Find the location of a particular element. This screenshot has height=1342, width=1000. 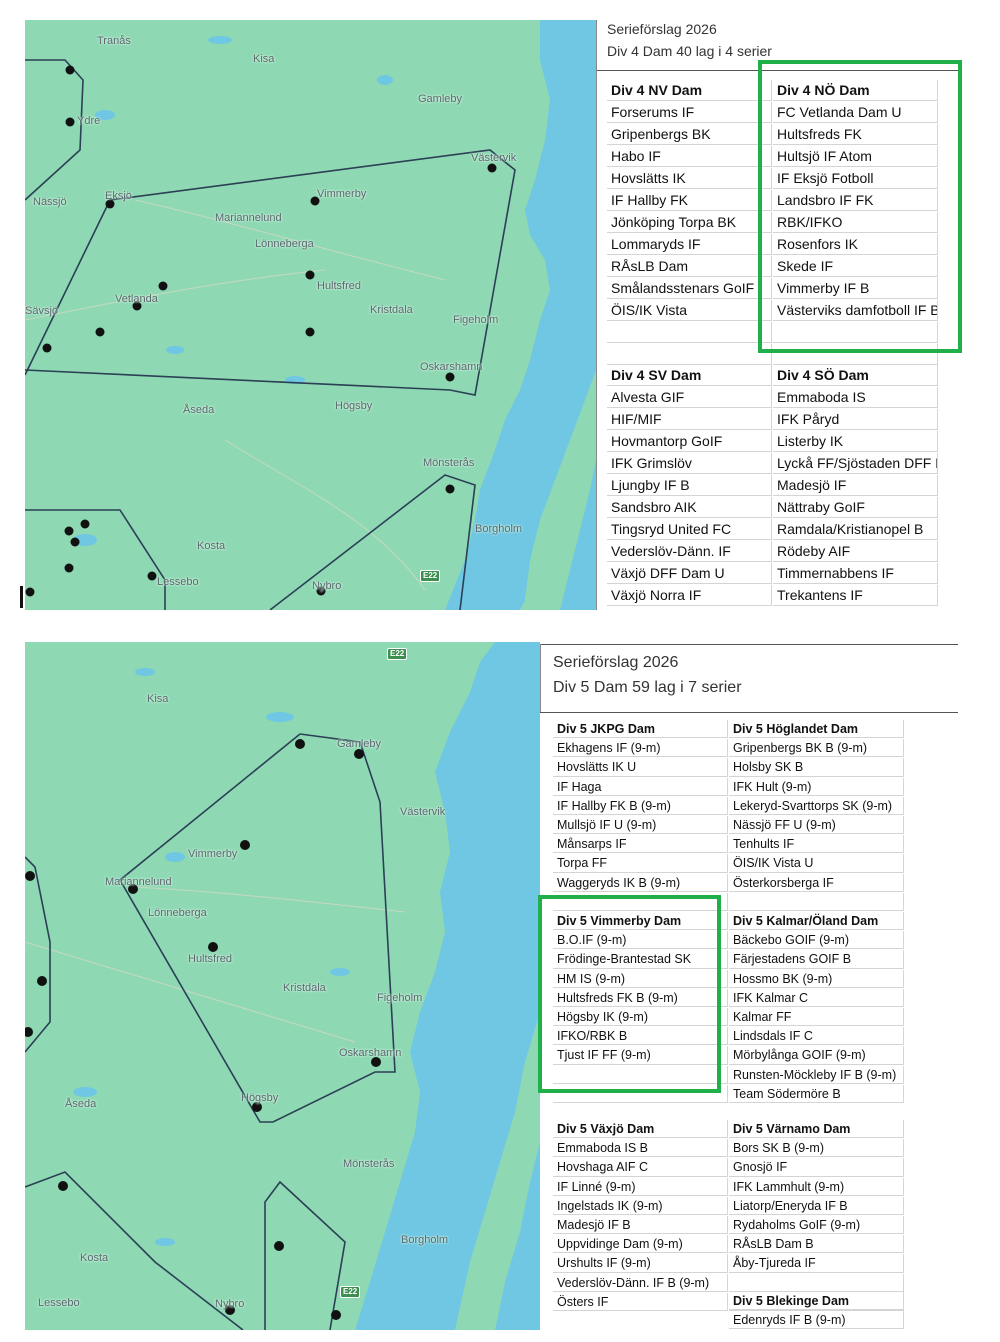

team-cell: Gnosjö IF is located at coordinates (816, 1167).